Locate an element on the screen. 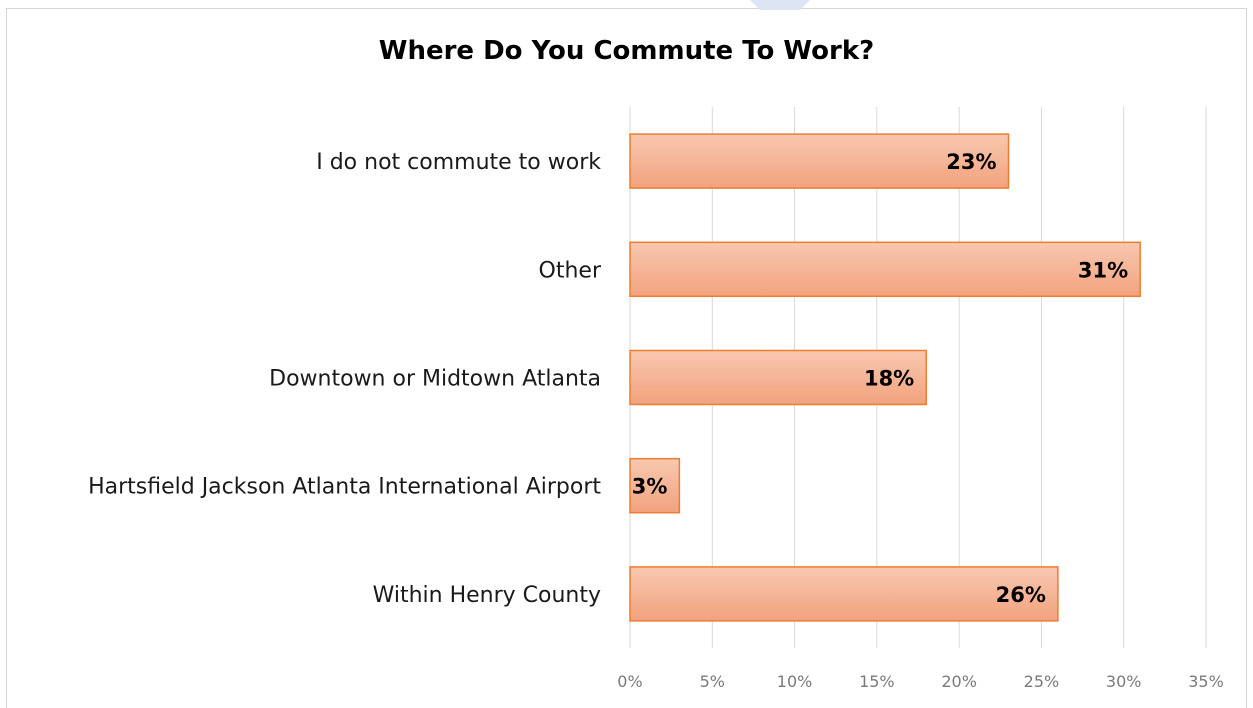  data-label: 3% is located at coordinates (650, 487).